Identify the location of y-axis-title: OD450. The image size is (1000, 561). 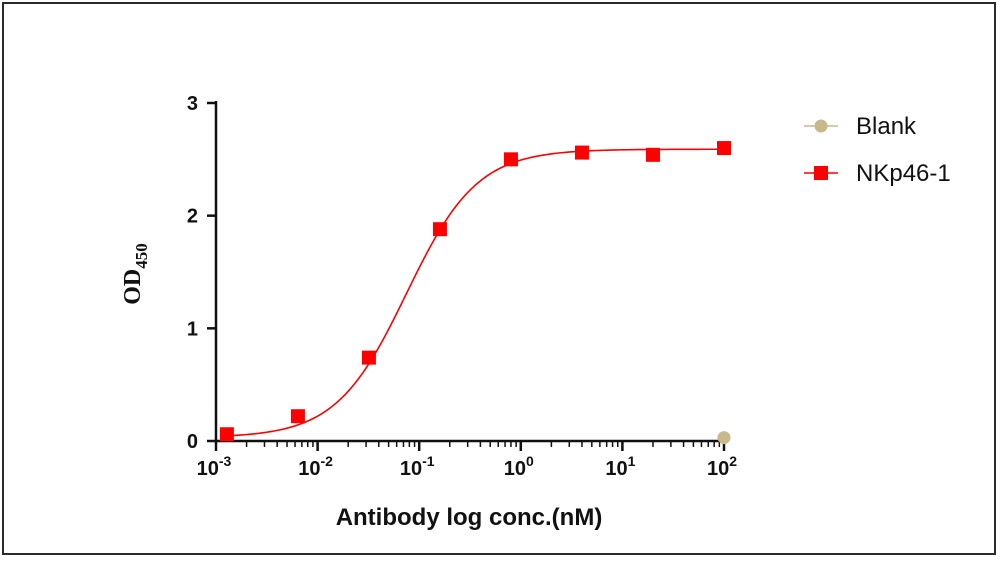
(135, 274).